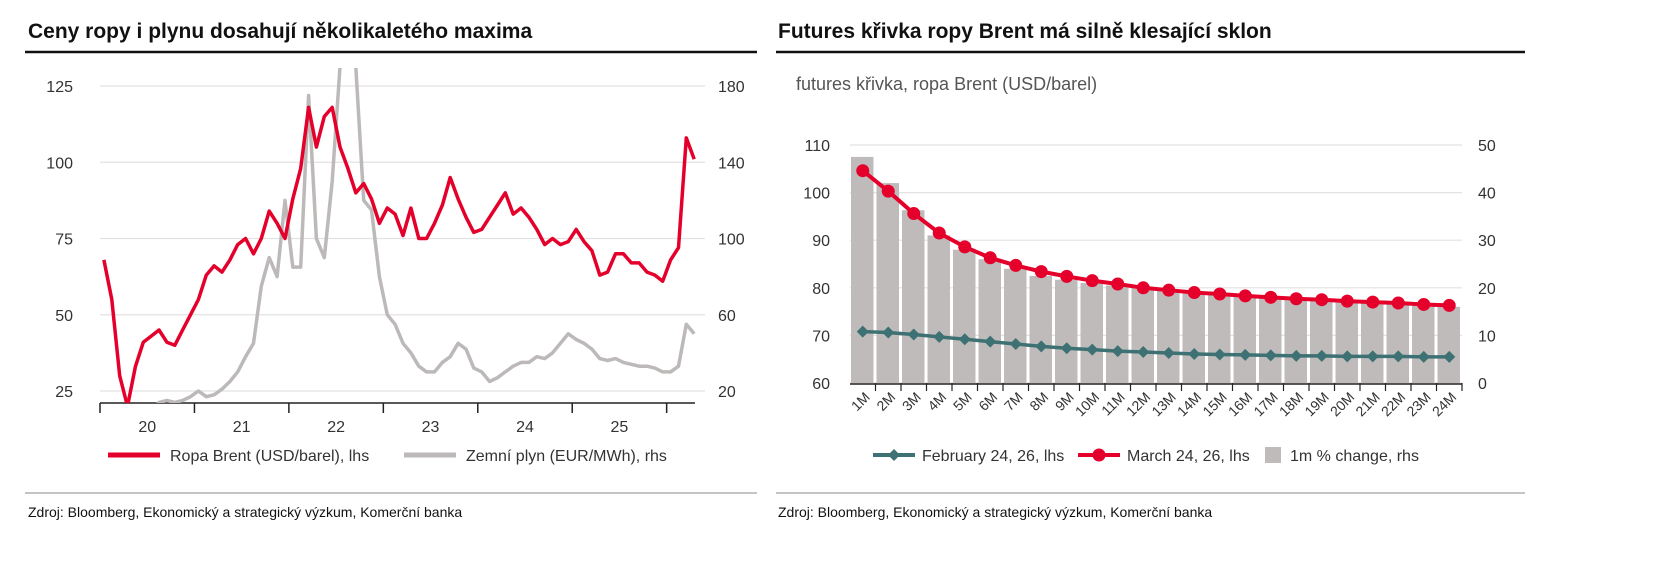 This screenshot has width=1664, height=568. What do you see at coordinates (1487, 336) in the screenshot?
I see `y-right-tick-label: 10` at bounding box center [1487, 336].